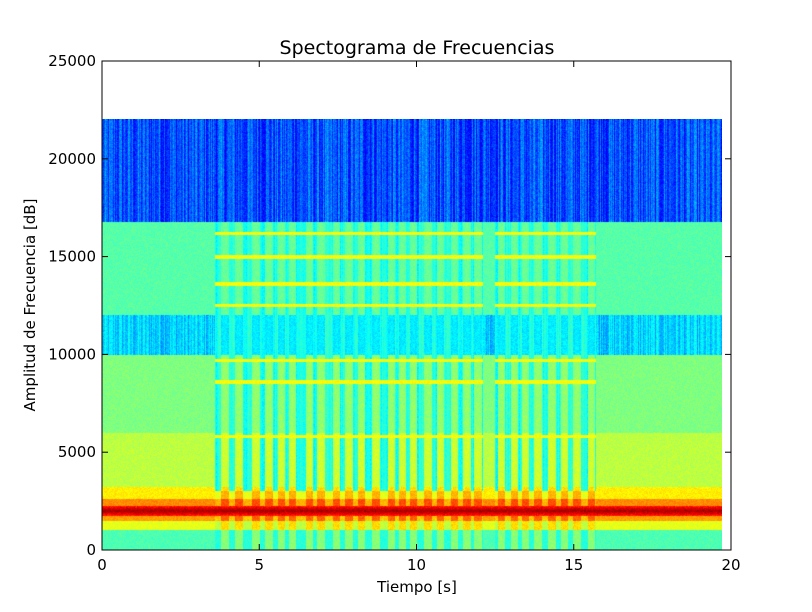  What do you see at coordinates (30, 305) in the screenshot?
I see `y-axis-label: Amplitud de Frecuencia [dB]` at bounding box center [30, 305].